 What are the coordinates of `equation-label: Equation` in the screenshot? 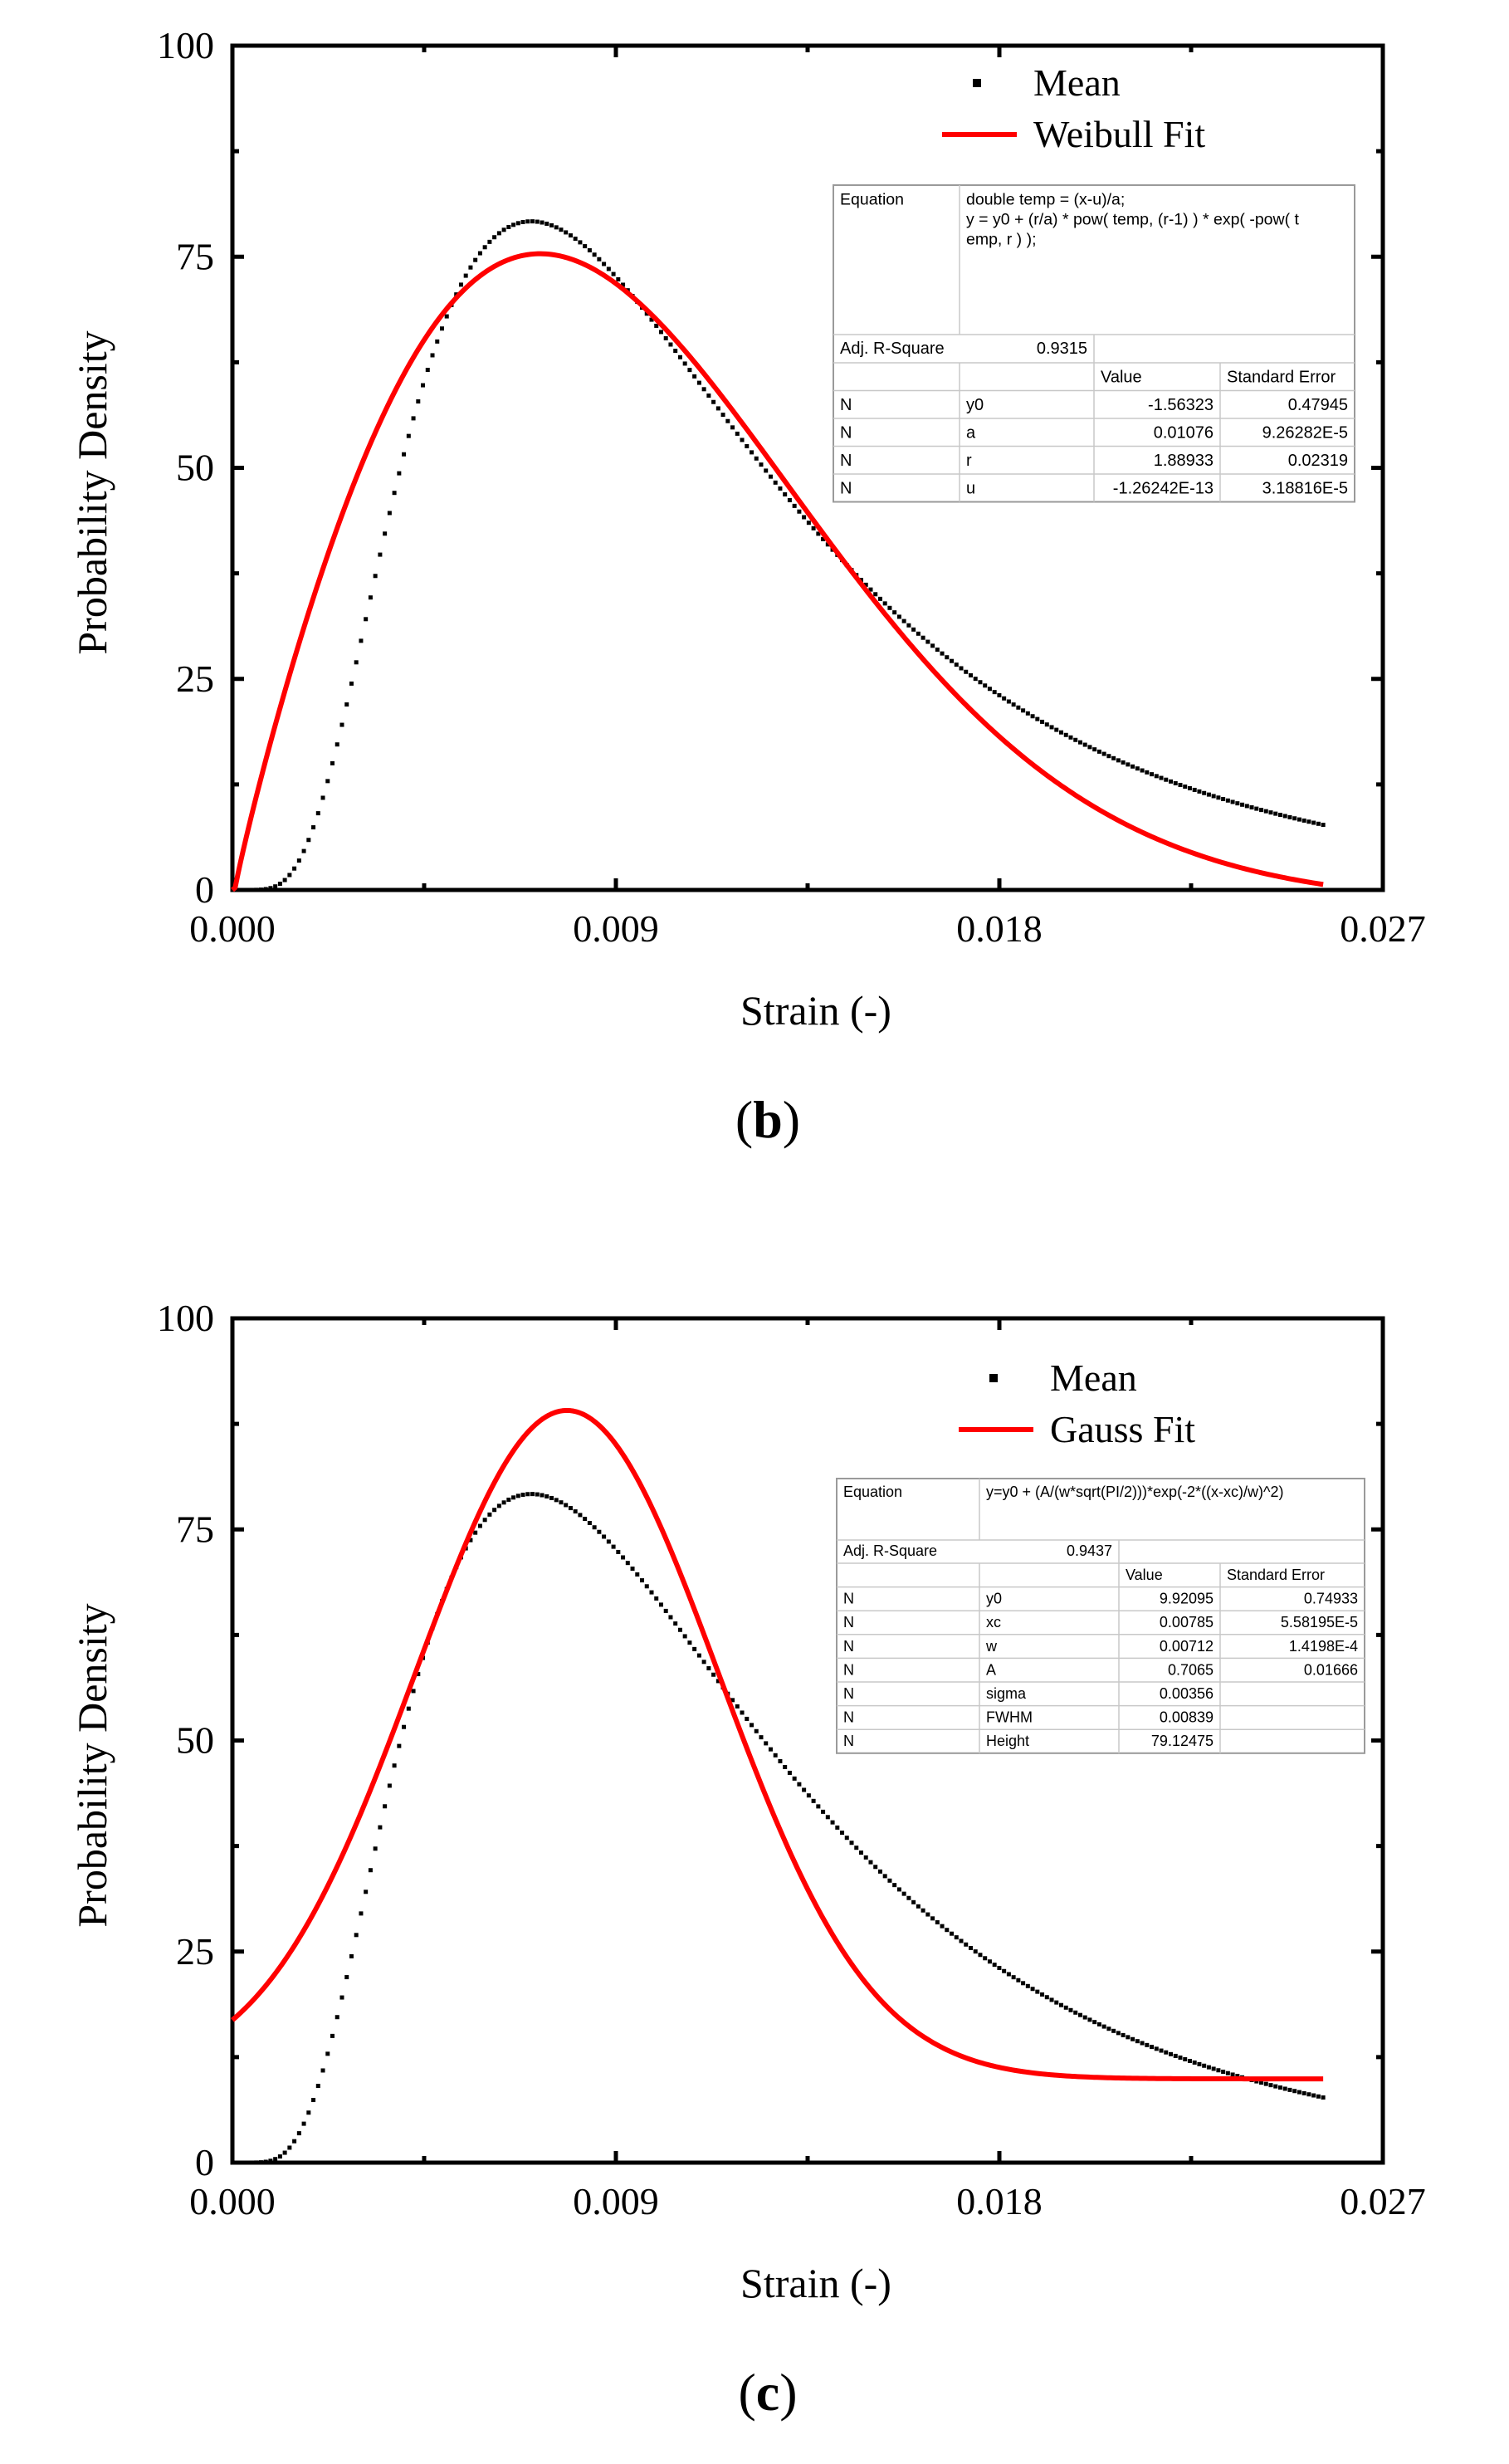 It's located at (872, 200).